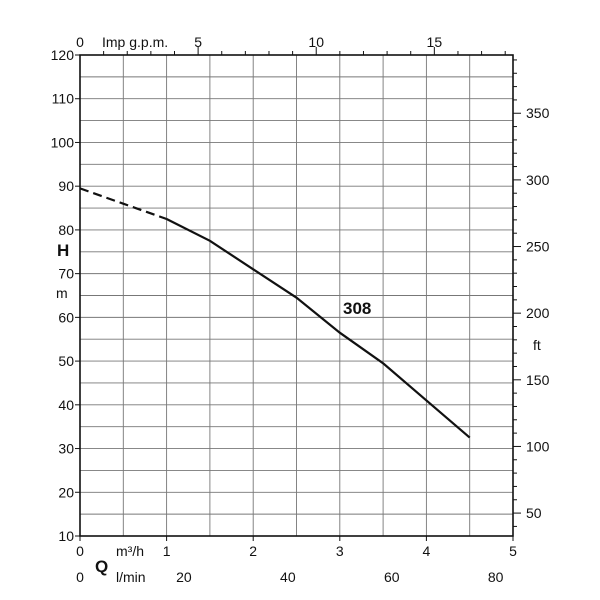 The image size is (600, 600). What do you see at coordinates (80, 577) in the screenshot?
I see `bottom-lmin-tick-label: 0` at bounding box center [80, 577].